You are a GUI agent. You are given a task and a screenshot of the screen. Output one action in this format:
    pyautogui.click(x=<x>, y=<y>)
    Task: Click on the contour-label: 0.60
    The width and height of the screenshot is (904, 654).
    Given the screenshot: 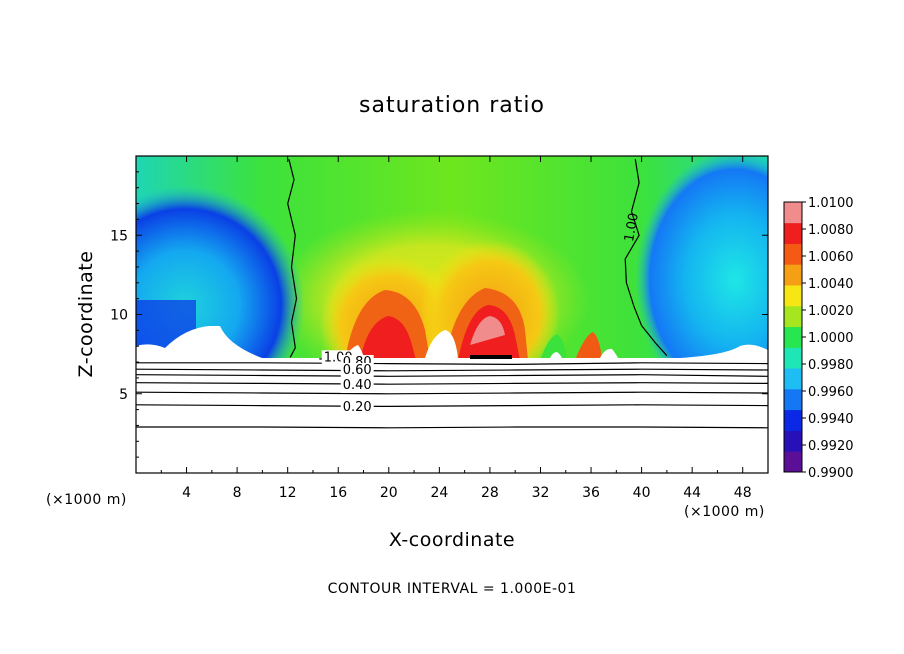 What is the action you would take?
    pyautogui.click(x=357, y=370)
    